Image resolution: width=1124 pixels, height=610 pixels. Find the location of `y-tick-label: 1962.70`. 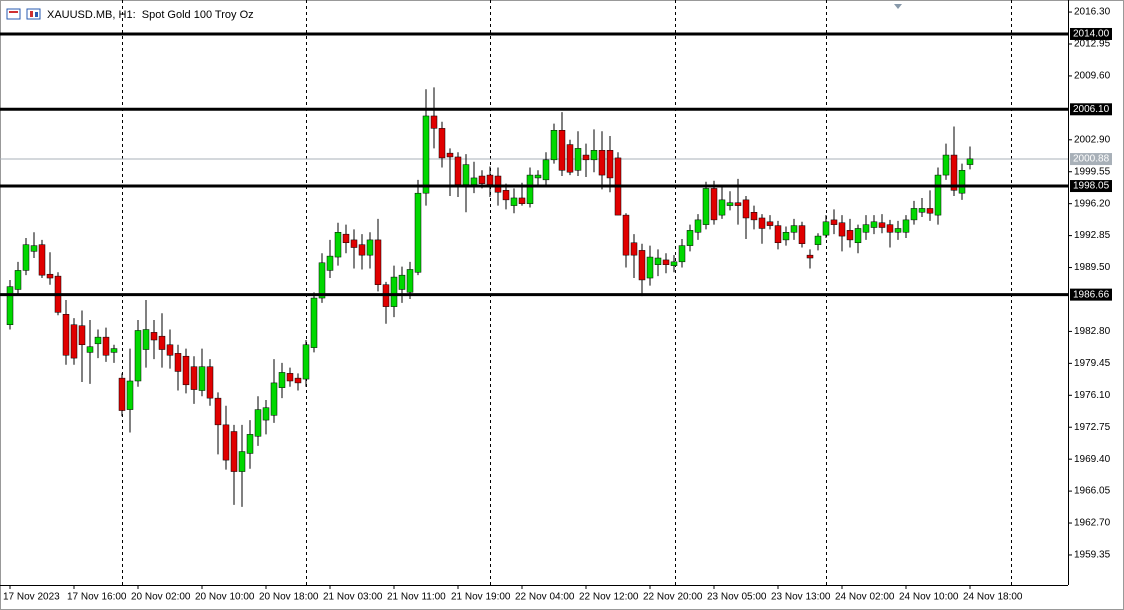

y-tick-label: 1962.70 is located at coordinates (1092, 523).